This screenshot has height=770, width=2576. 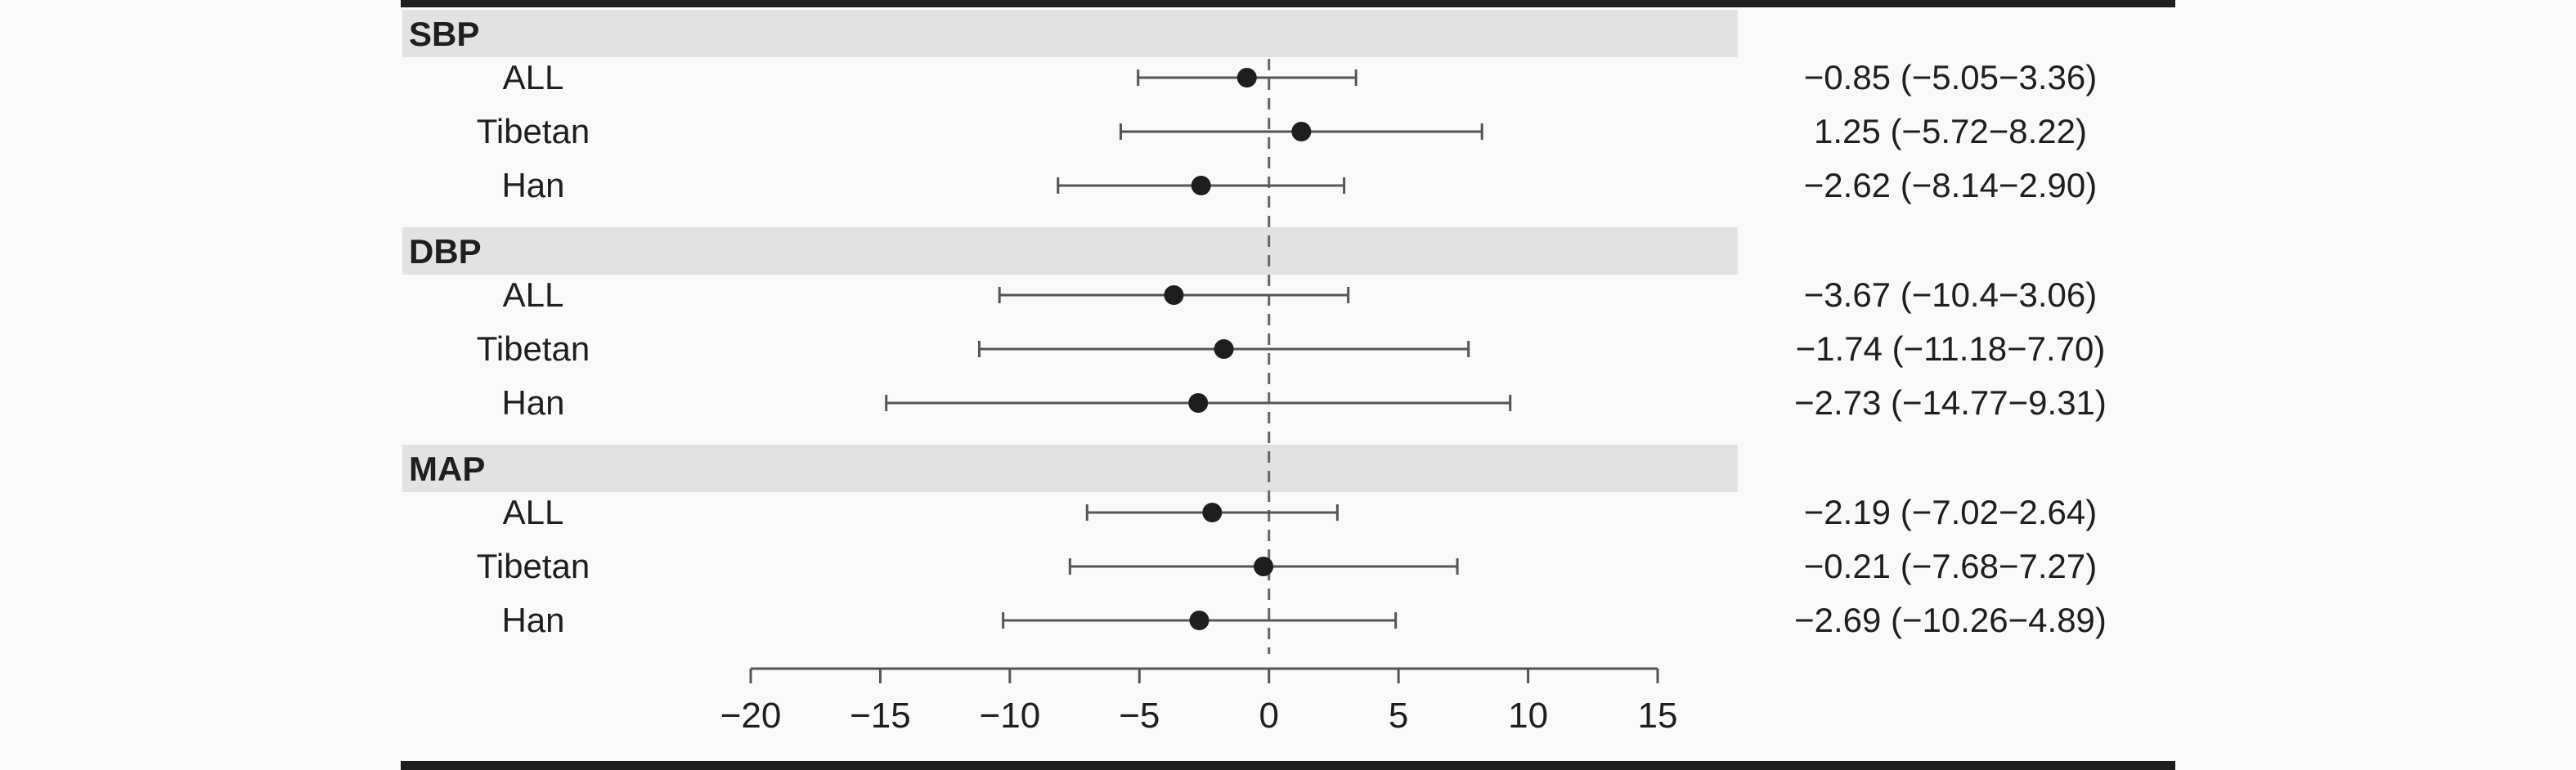 I want to click on frame-bottom-bar, so click(x=1288, y=766).